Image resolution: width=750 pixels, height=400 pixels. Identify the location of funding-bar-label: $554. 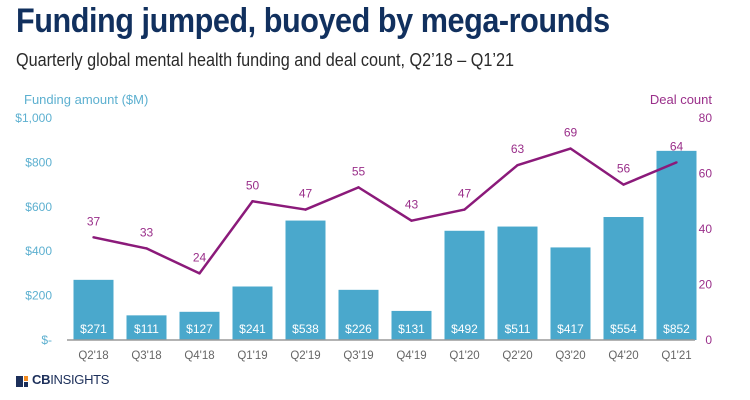
(623, 329).